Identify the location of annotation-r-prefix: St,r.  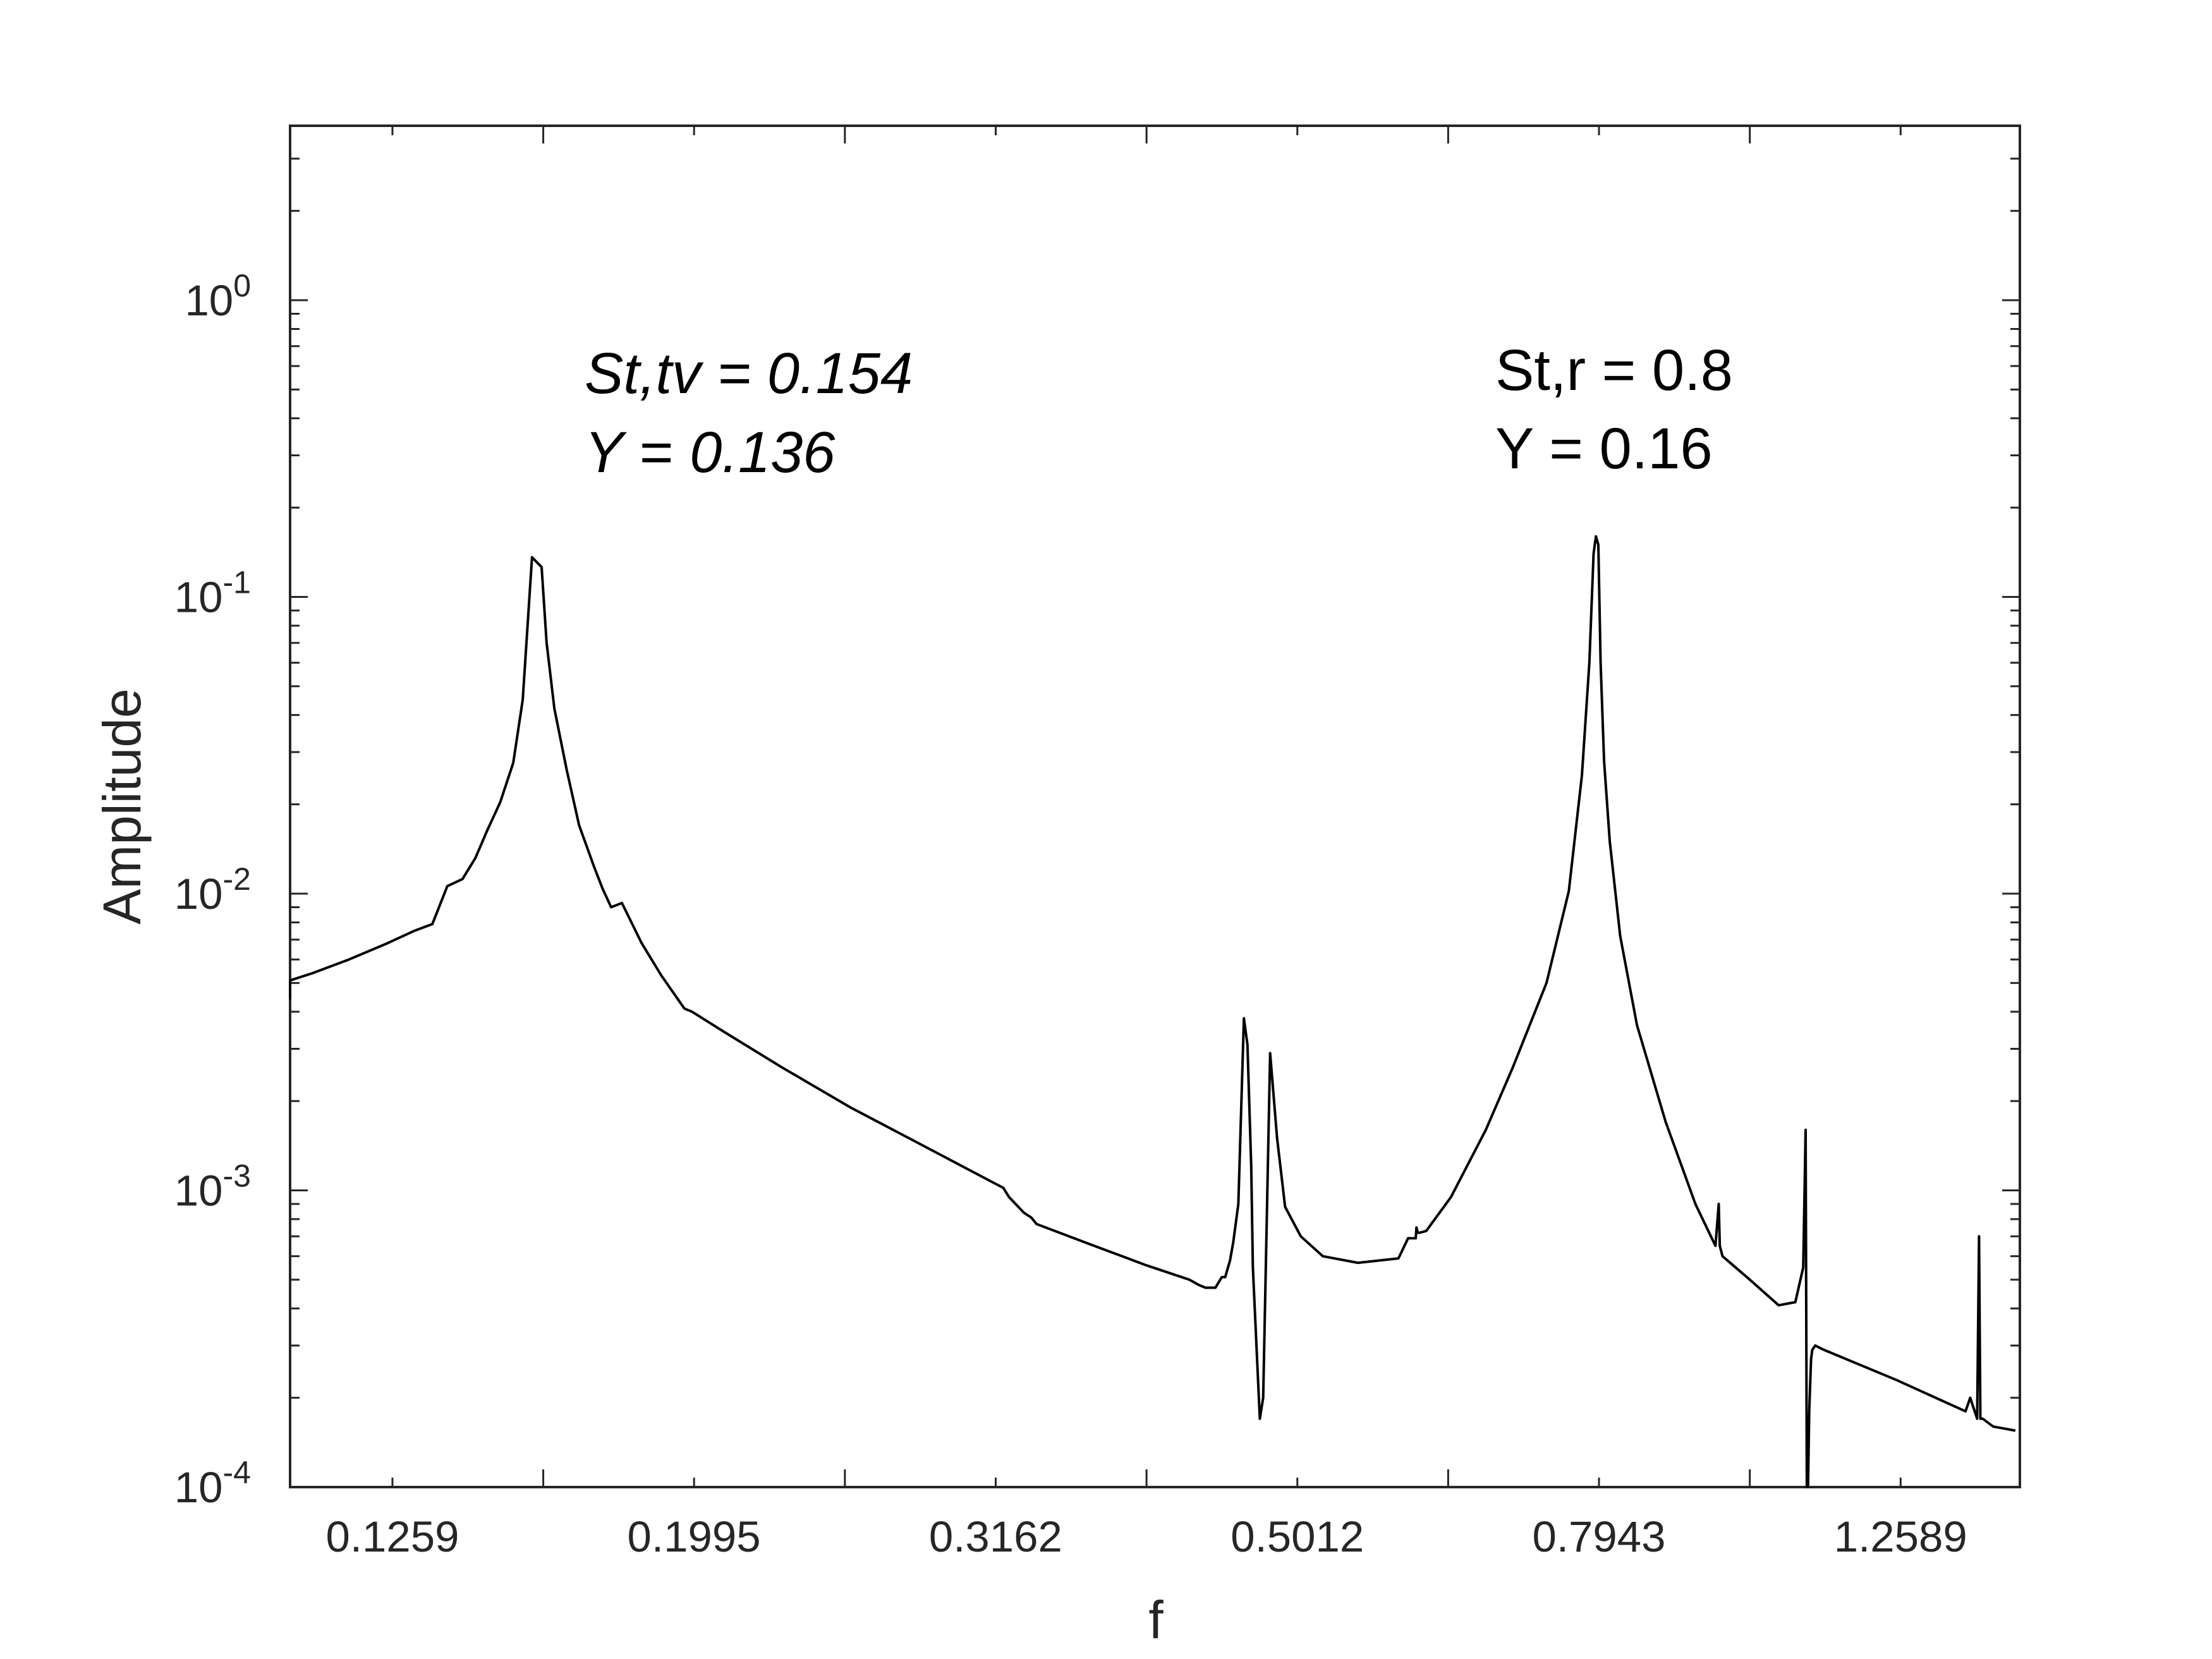
(1540, 370).